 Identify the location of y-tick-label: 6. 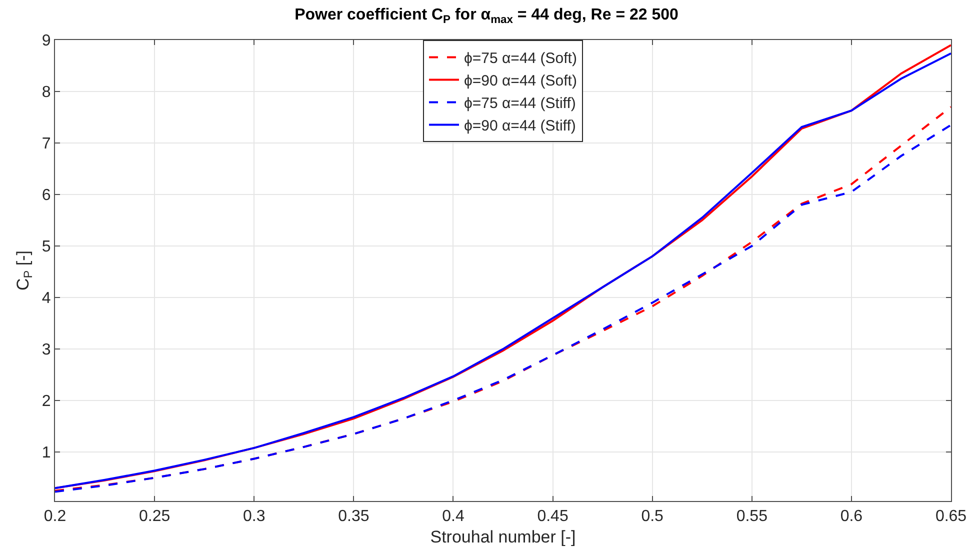
(46, 195).